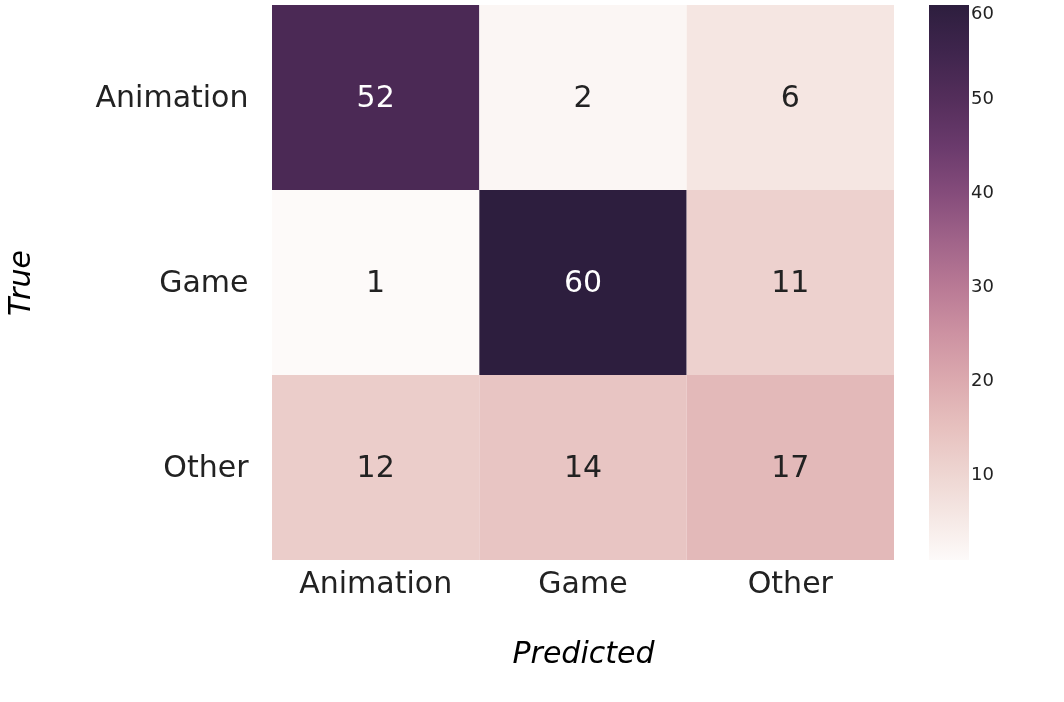  What do you see at coordinates (982, 286) in the screenshot?
I see `color-bar-label: 30` at bounding box center [982, 286].